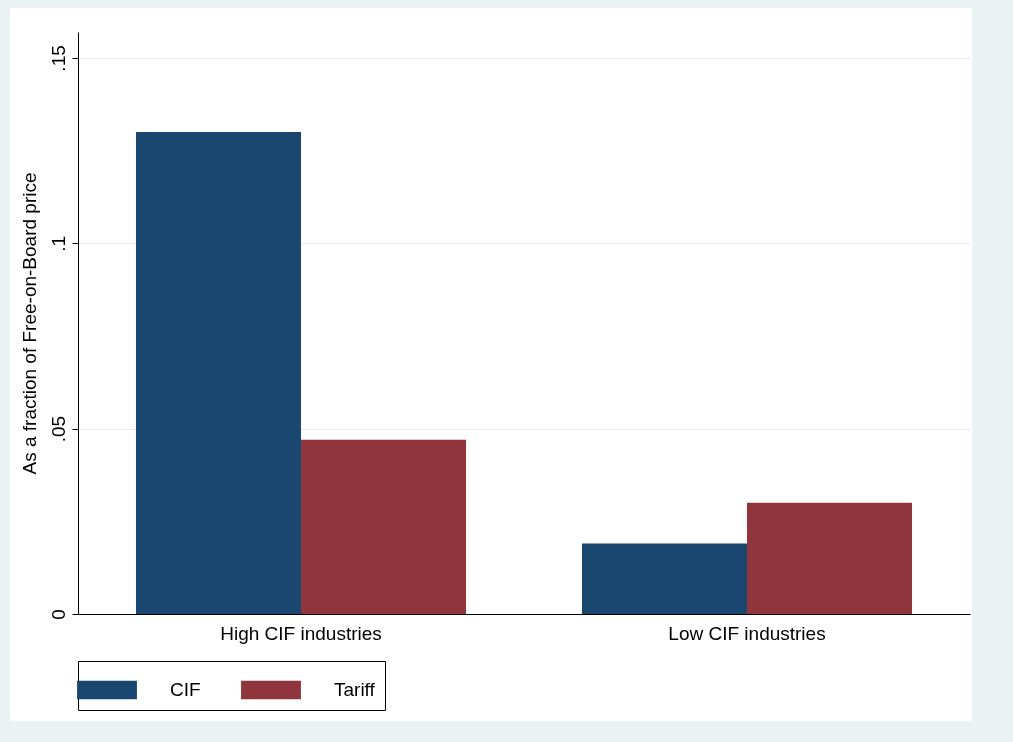  I want to click on y-tick-label: .1, so click(58, 243).